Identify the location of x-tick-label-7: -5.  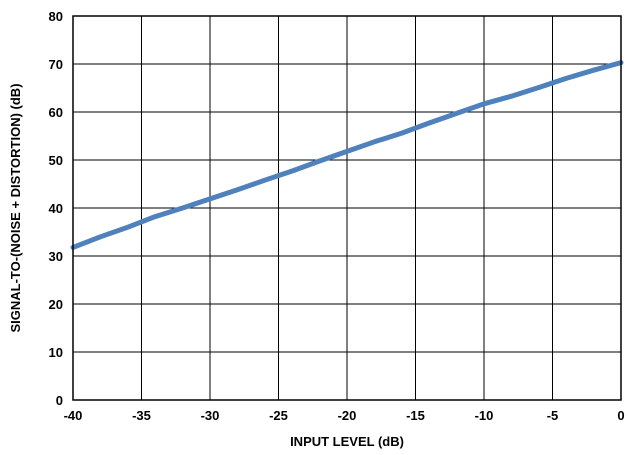
(553, 415).